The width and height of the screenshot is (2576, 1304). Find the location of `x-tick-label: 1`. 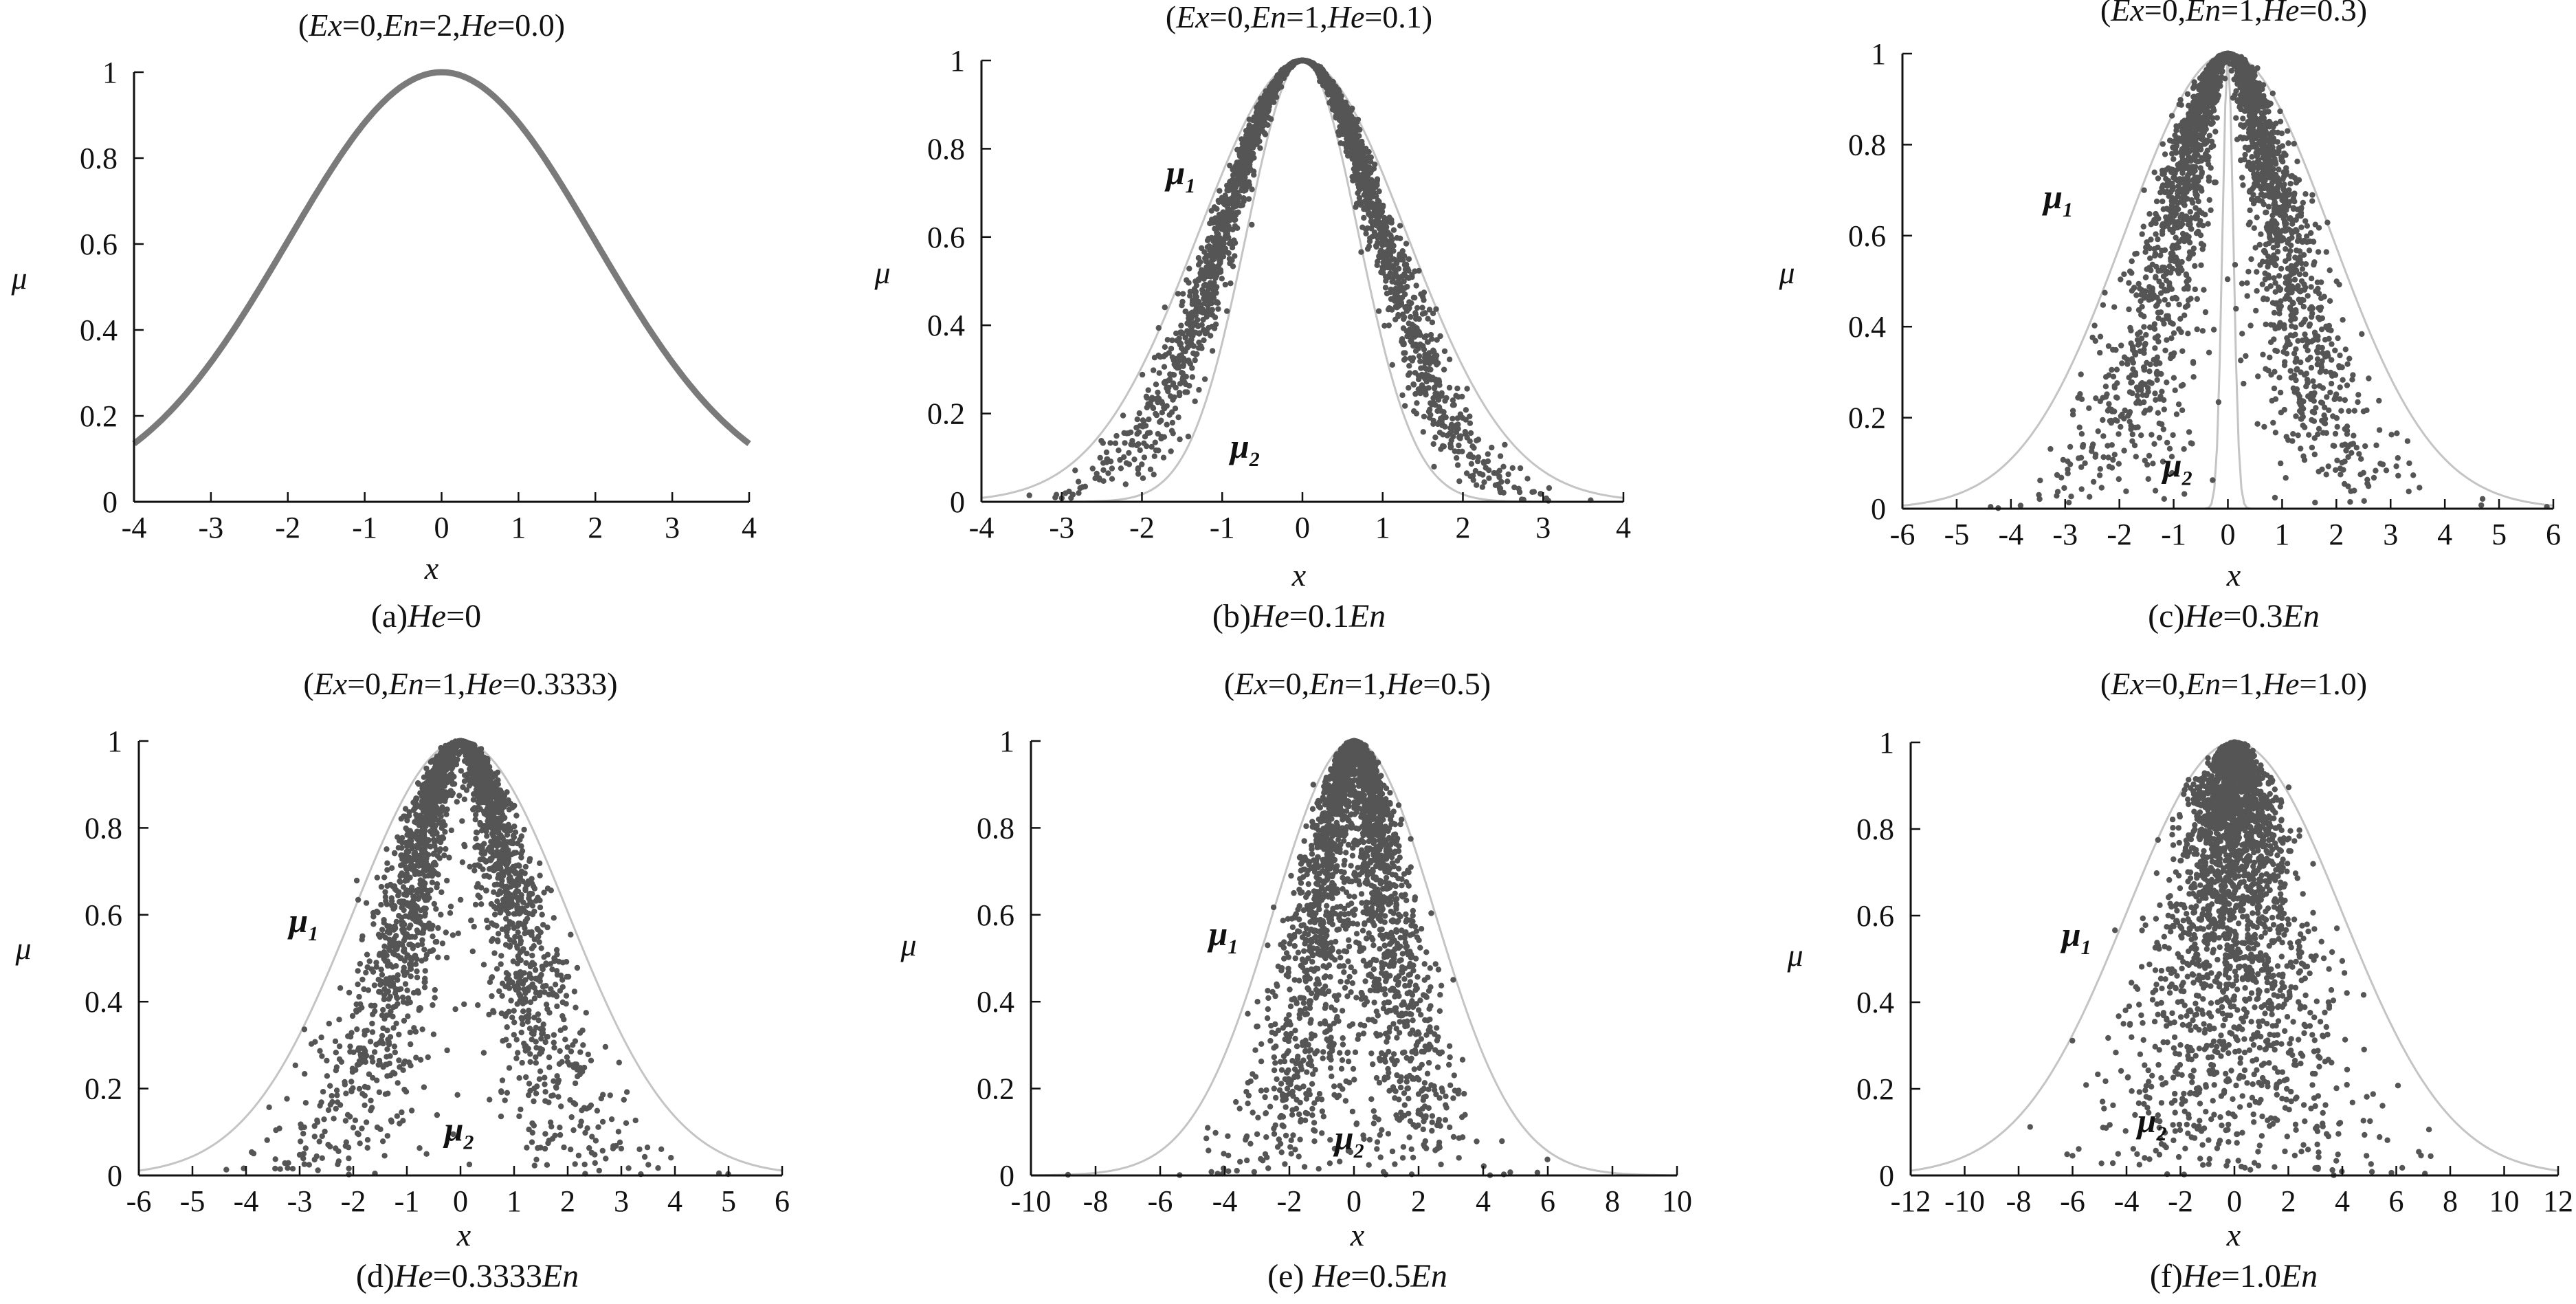

x-tick-label: 1 is located at coordinates (1382, 527).